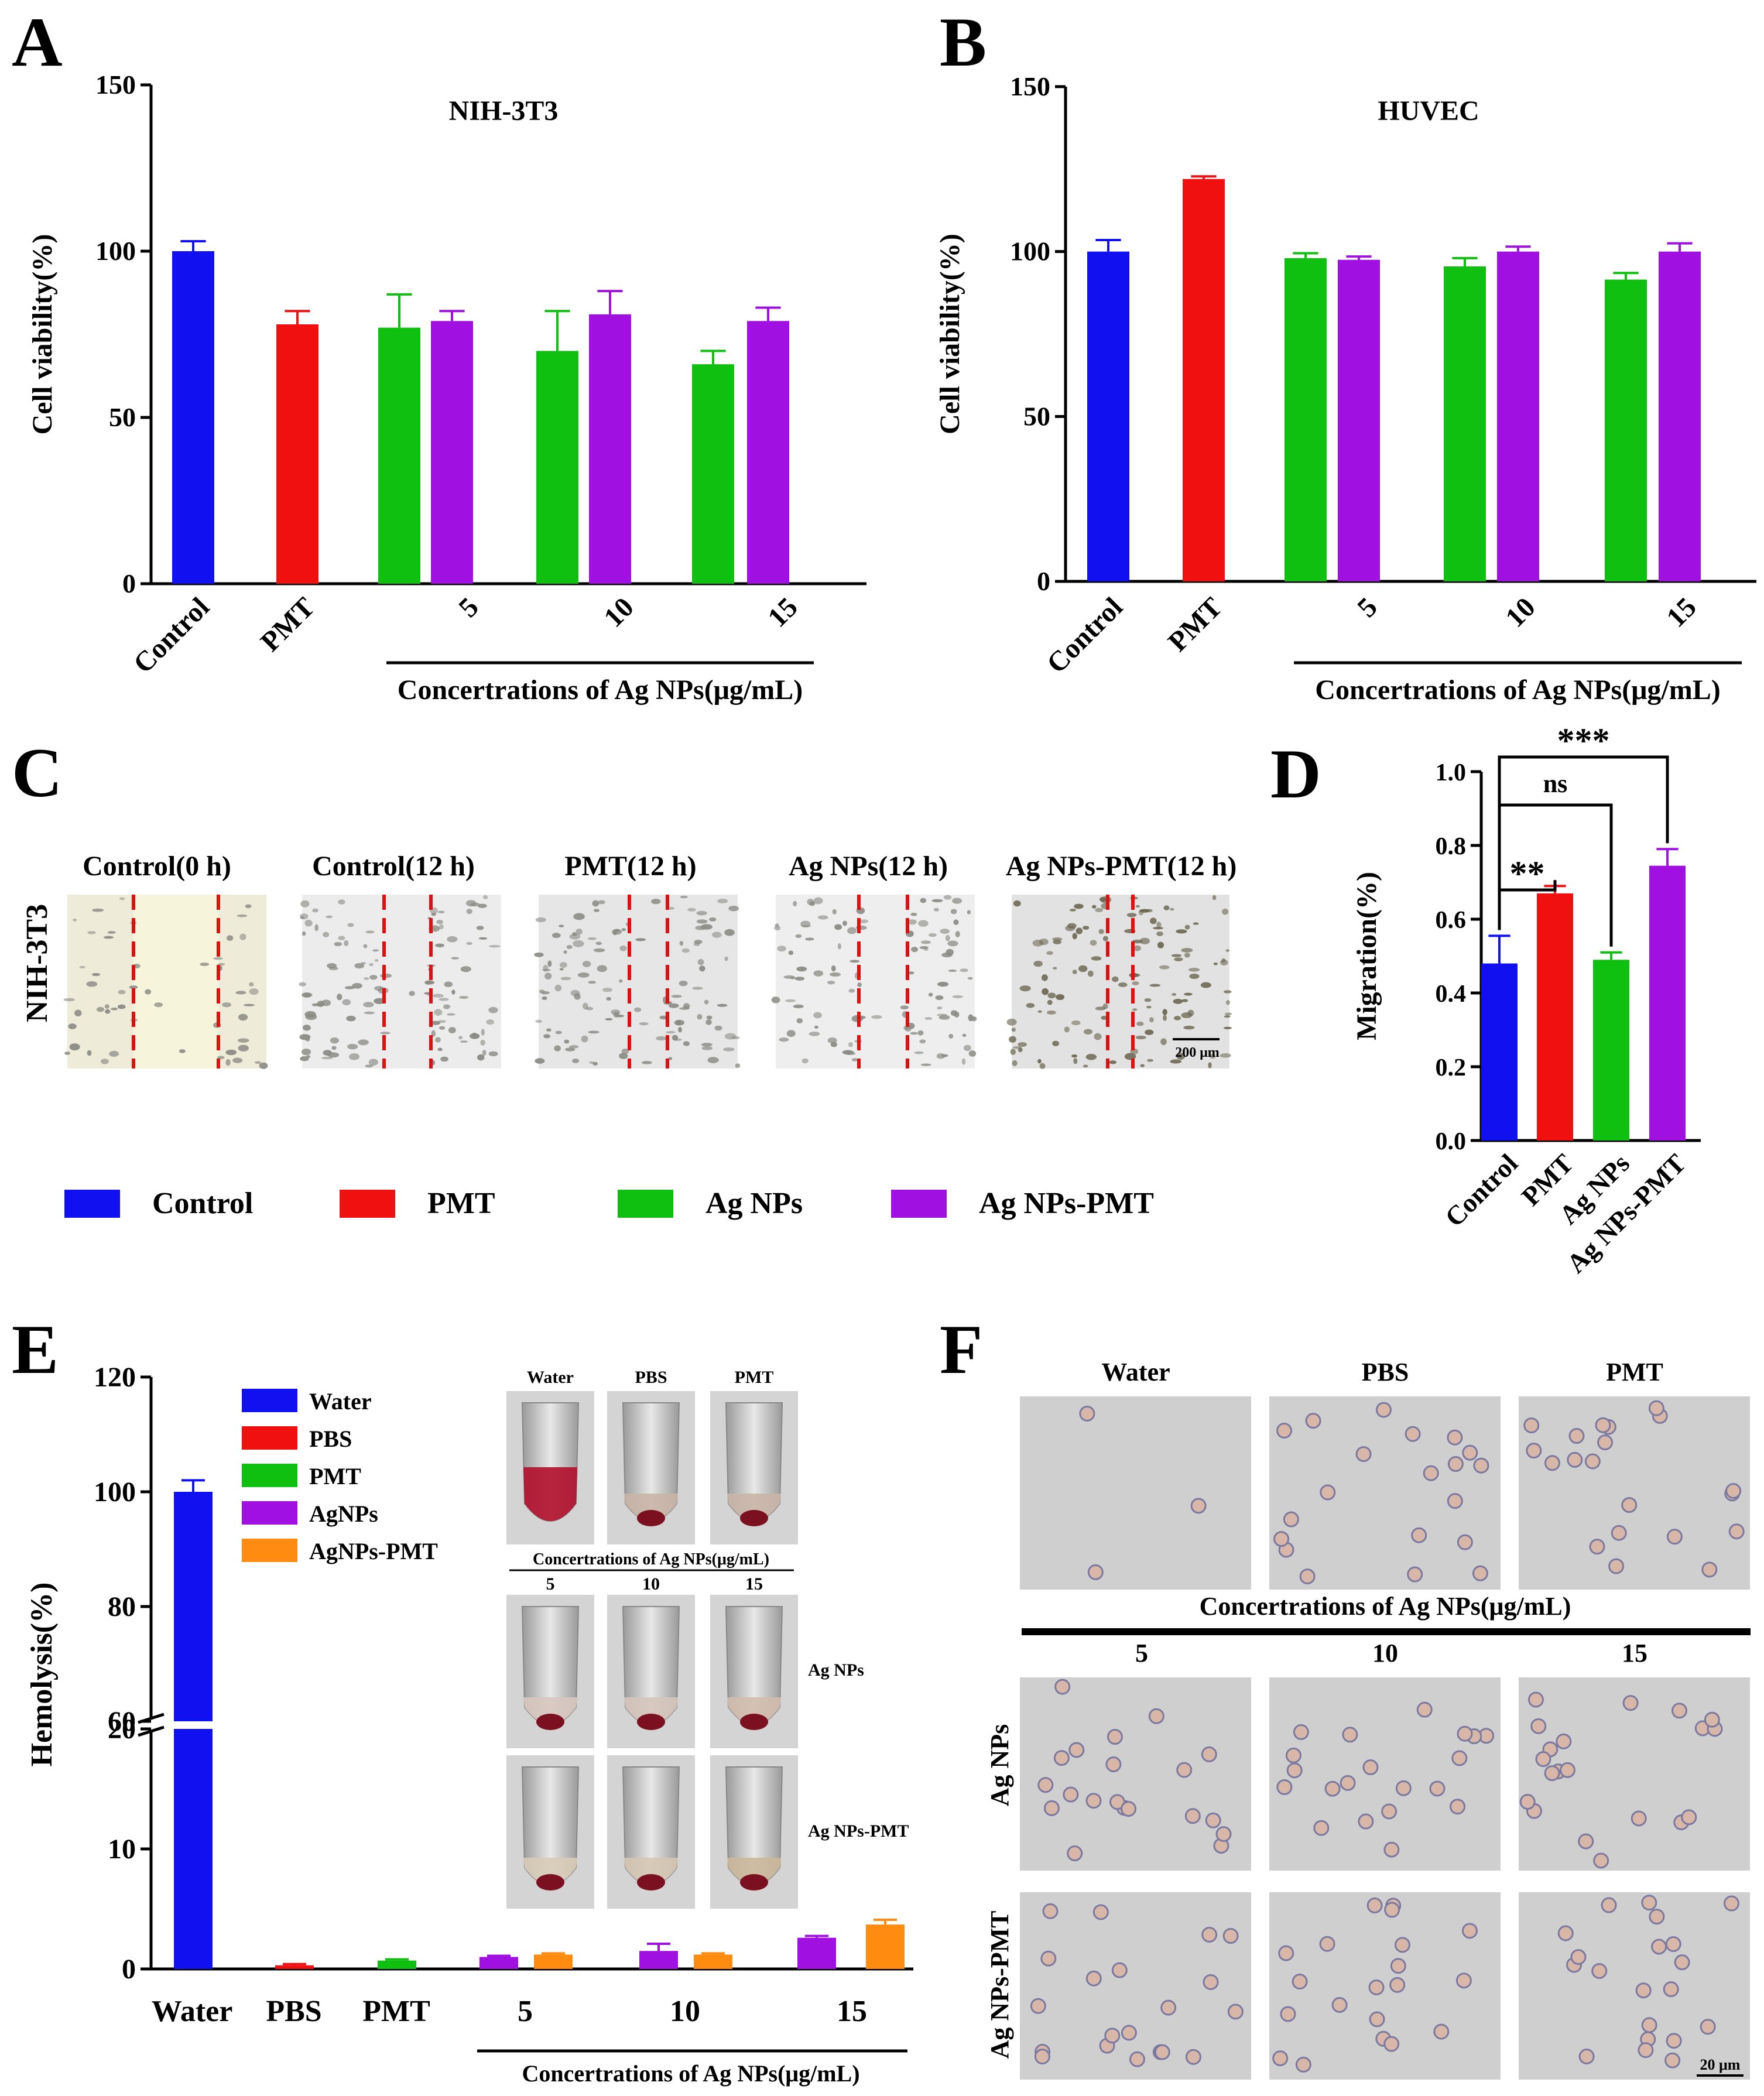 The height and width of the screenshot is (2096, 1764). I want to click on legend-swatch, so click(269, 1513).